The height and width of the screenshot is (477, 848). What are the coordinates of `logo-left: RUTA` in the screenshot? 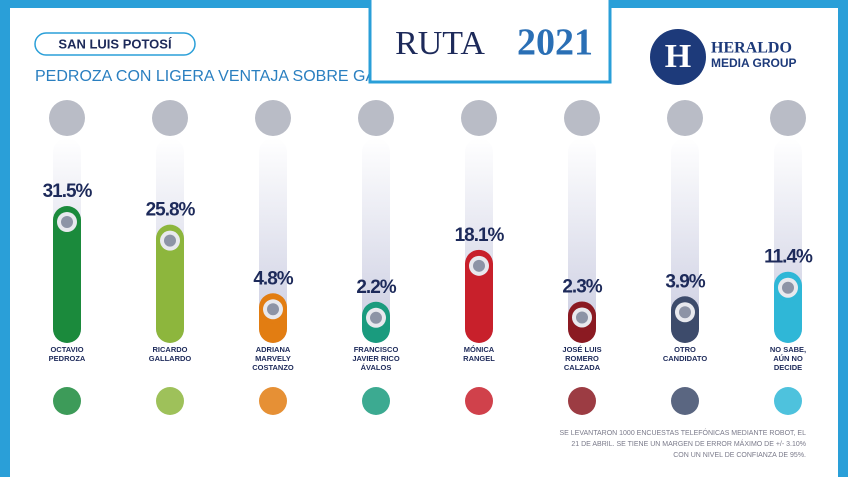 It's located at (440, 43).